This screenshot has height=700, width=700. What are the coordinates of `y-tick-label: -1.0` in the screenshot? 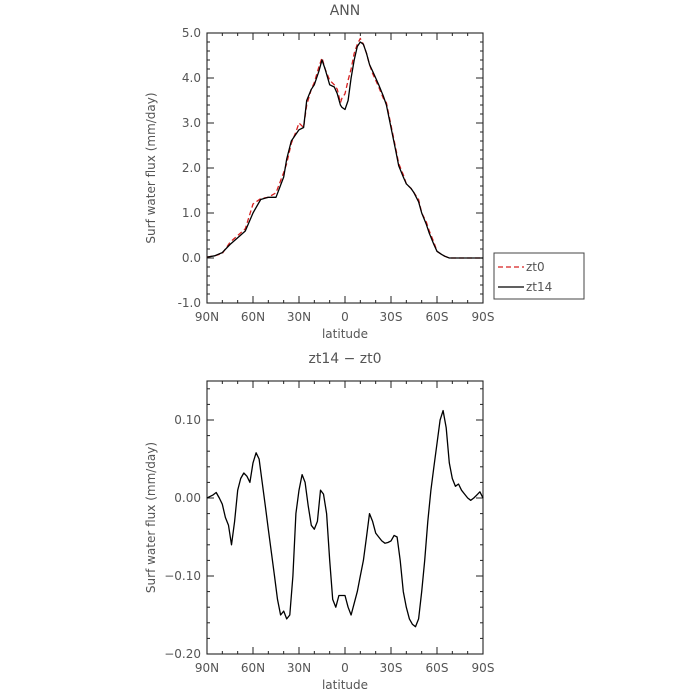 It's located at (189, 303).